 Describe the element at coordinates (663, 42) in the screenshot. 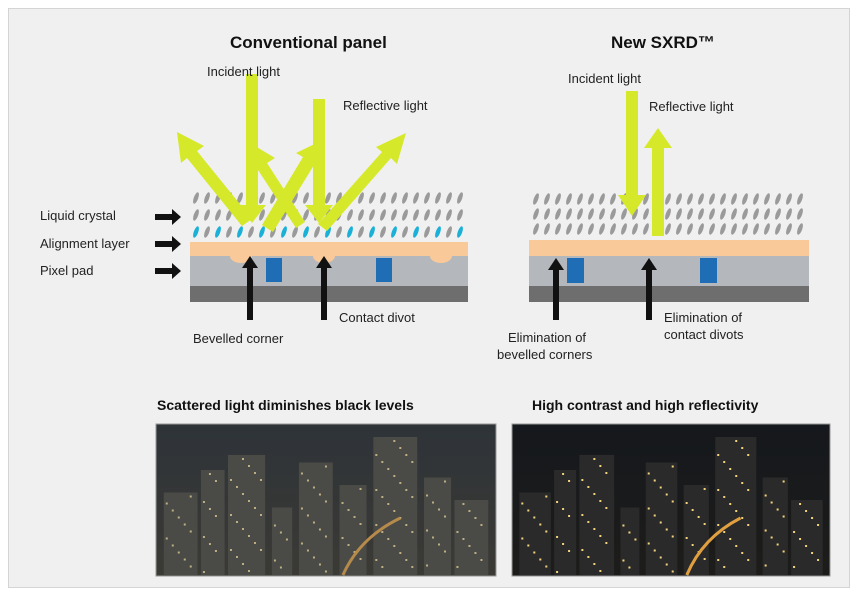

I see `sxrd-panel-title: New SXRD™` at that location.